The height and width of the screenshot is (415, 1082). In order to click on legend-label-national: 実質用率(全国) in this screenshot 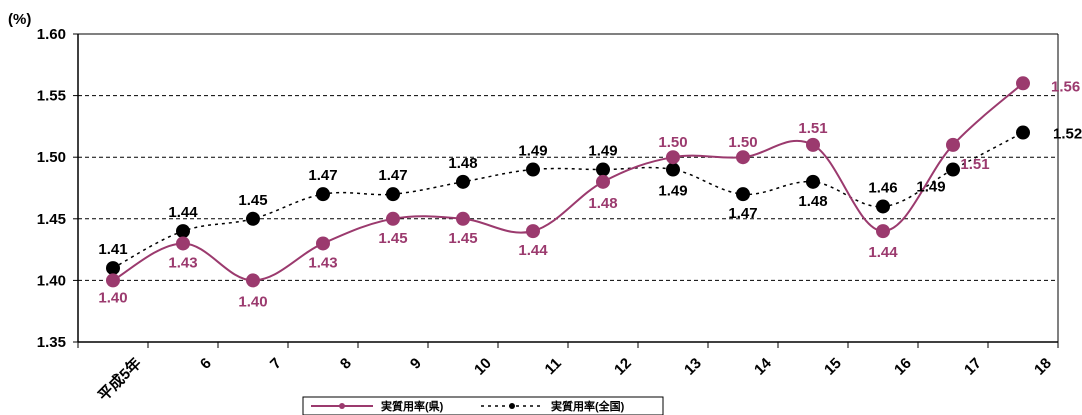, I will do `click(588, 406)`.